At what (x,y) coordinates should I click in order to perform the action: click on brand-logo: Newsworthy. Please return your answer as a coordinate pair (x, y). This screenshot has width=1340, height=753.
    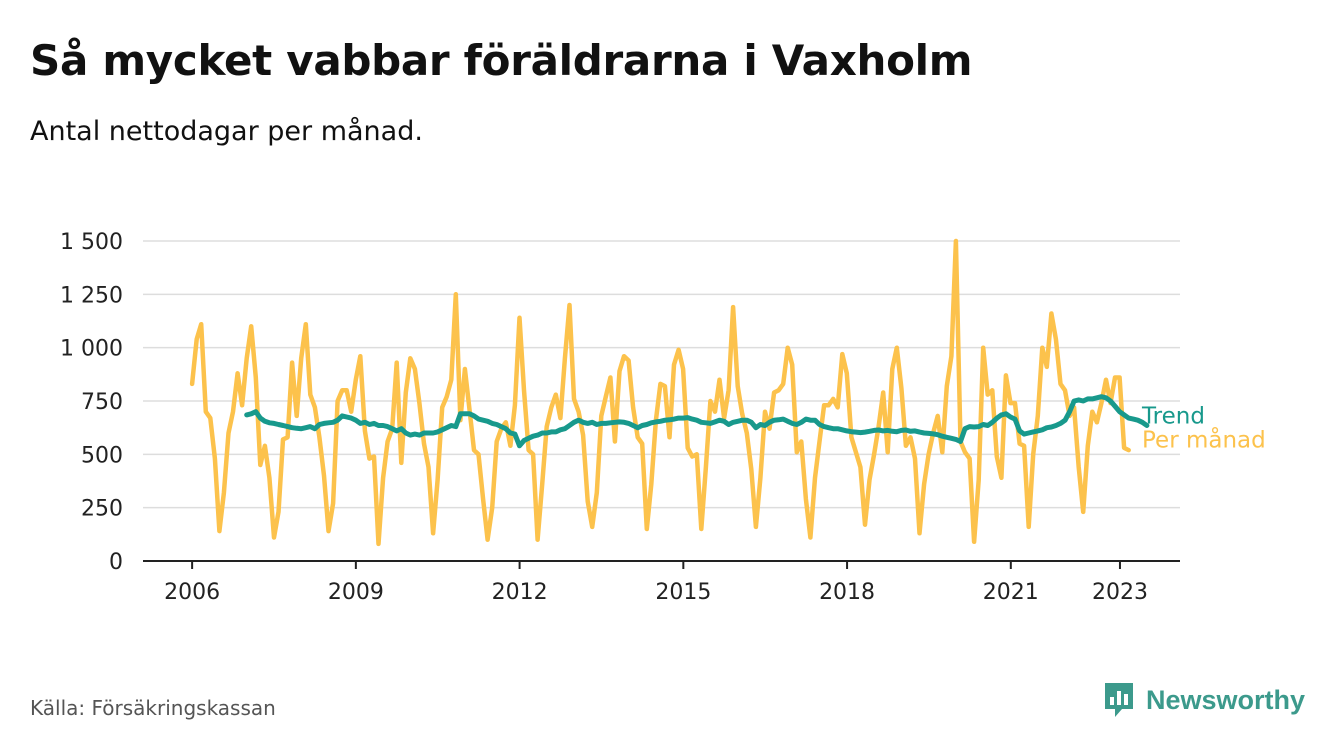
    Looking at the image, I should click on (1203, 700).